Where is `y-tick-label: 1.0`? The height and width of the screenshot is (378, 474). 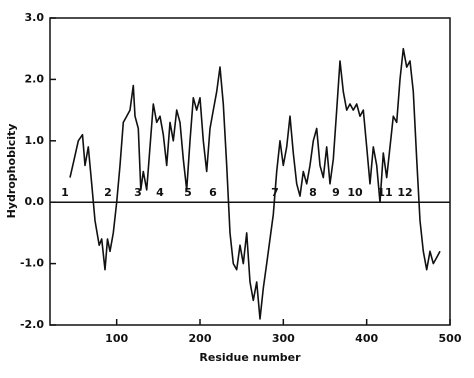
y-tick-label: 1.0 is located at coordinates (35, 140).